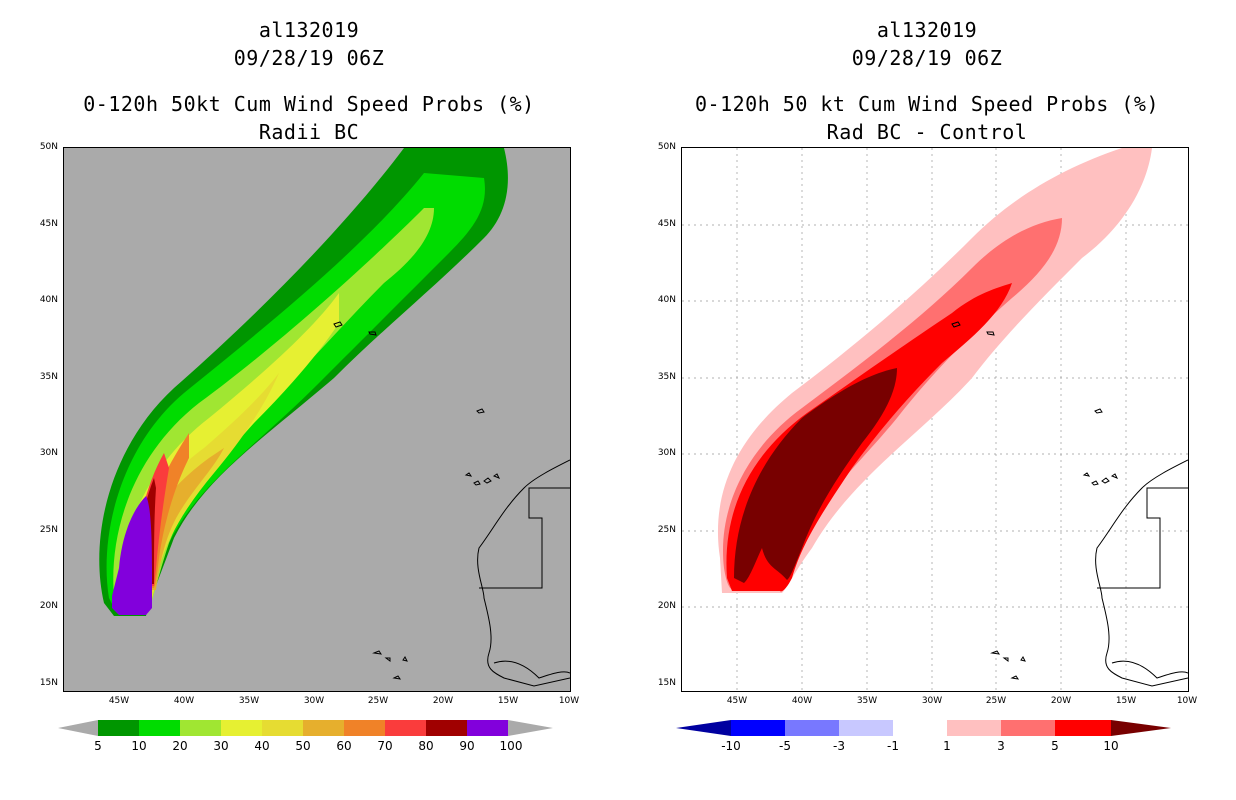 This screenshot has height=800, width=1236. What do you see at coordinates (947, 746) in the screenshot?
I see `colorbar-label: 1` at bounding box center [947, 746].